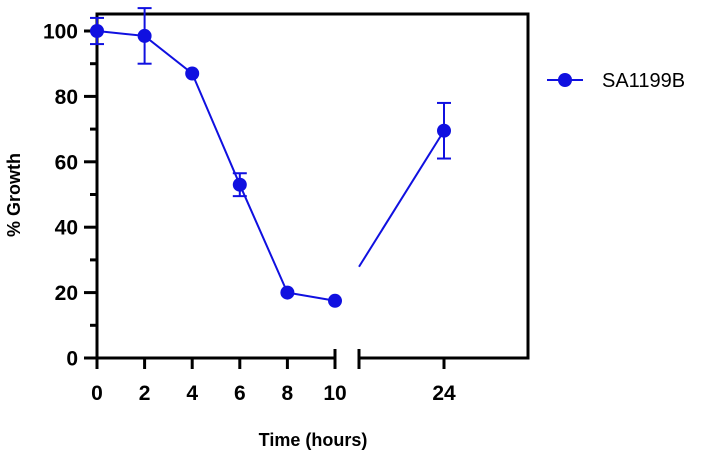 The width and height of the screenshot is (708, 456). I want to click on legend-marker, so click(565, 80).